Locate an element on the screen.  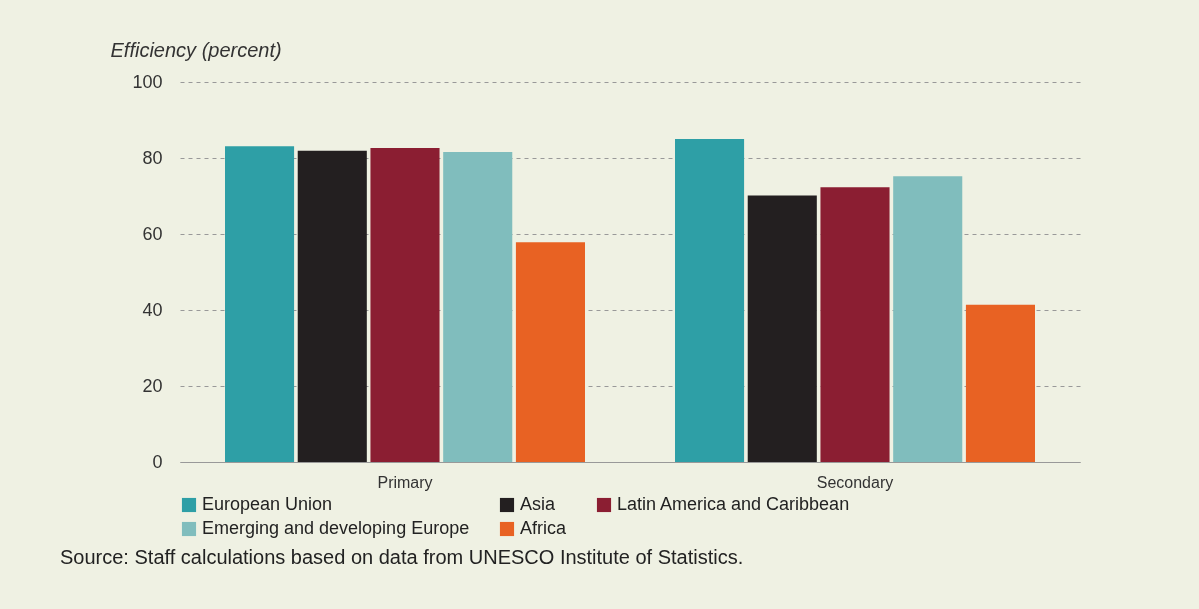
y-tick-label: 40 is located at coordinates (152, 309).